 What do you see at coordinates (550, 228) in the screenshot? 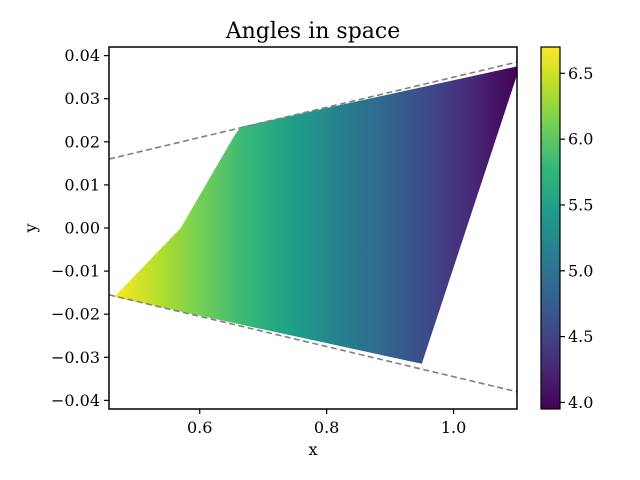
I see `colorbar-gradient` at bounding box center [550, 228].